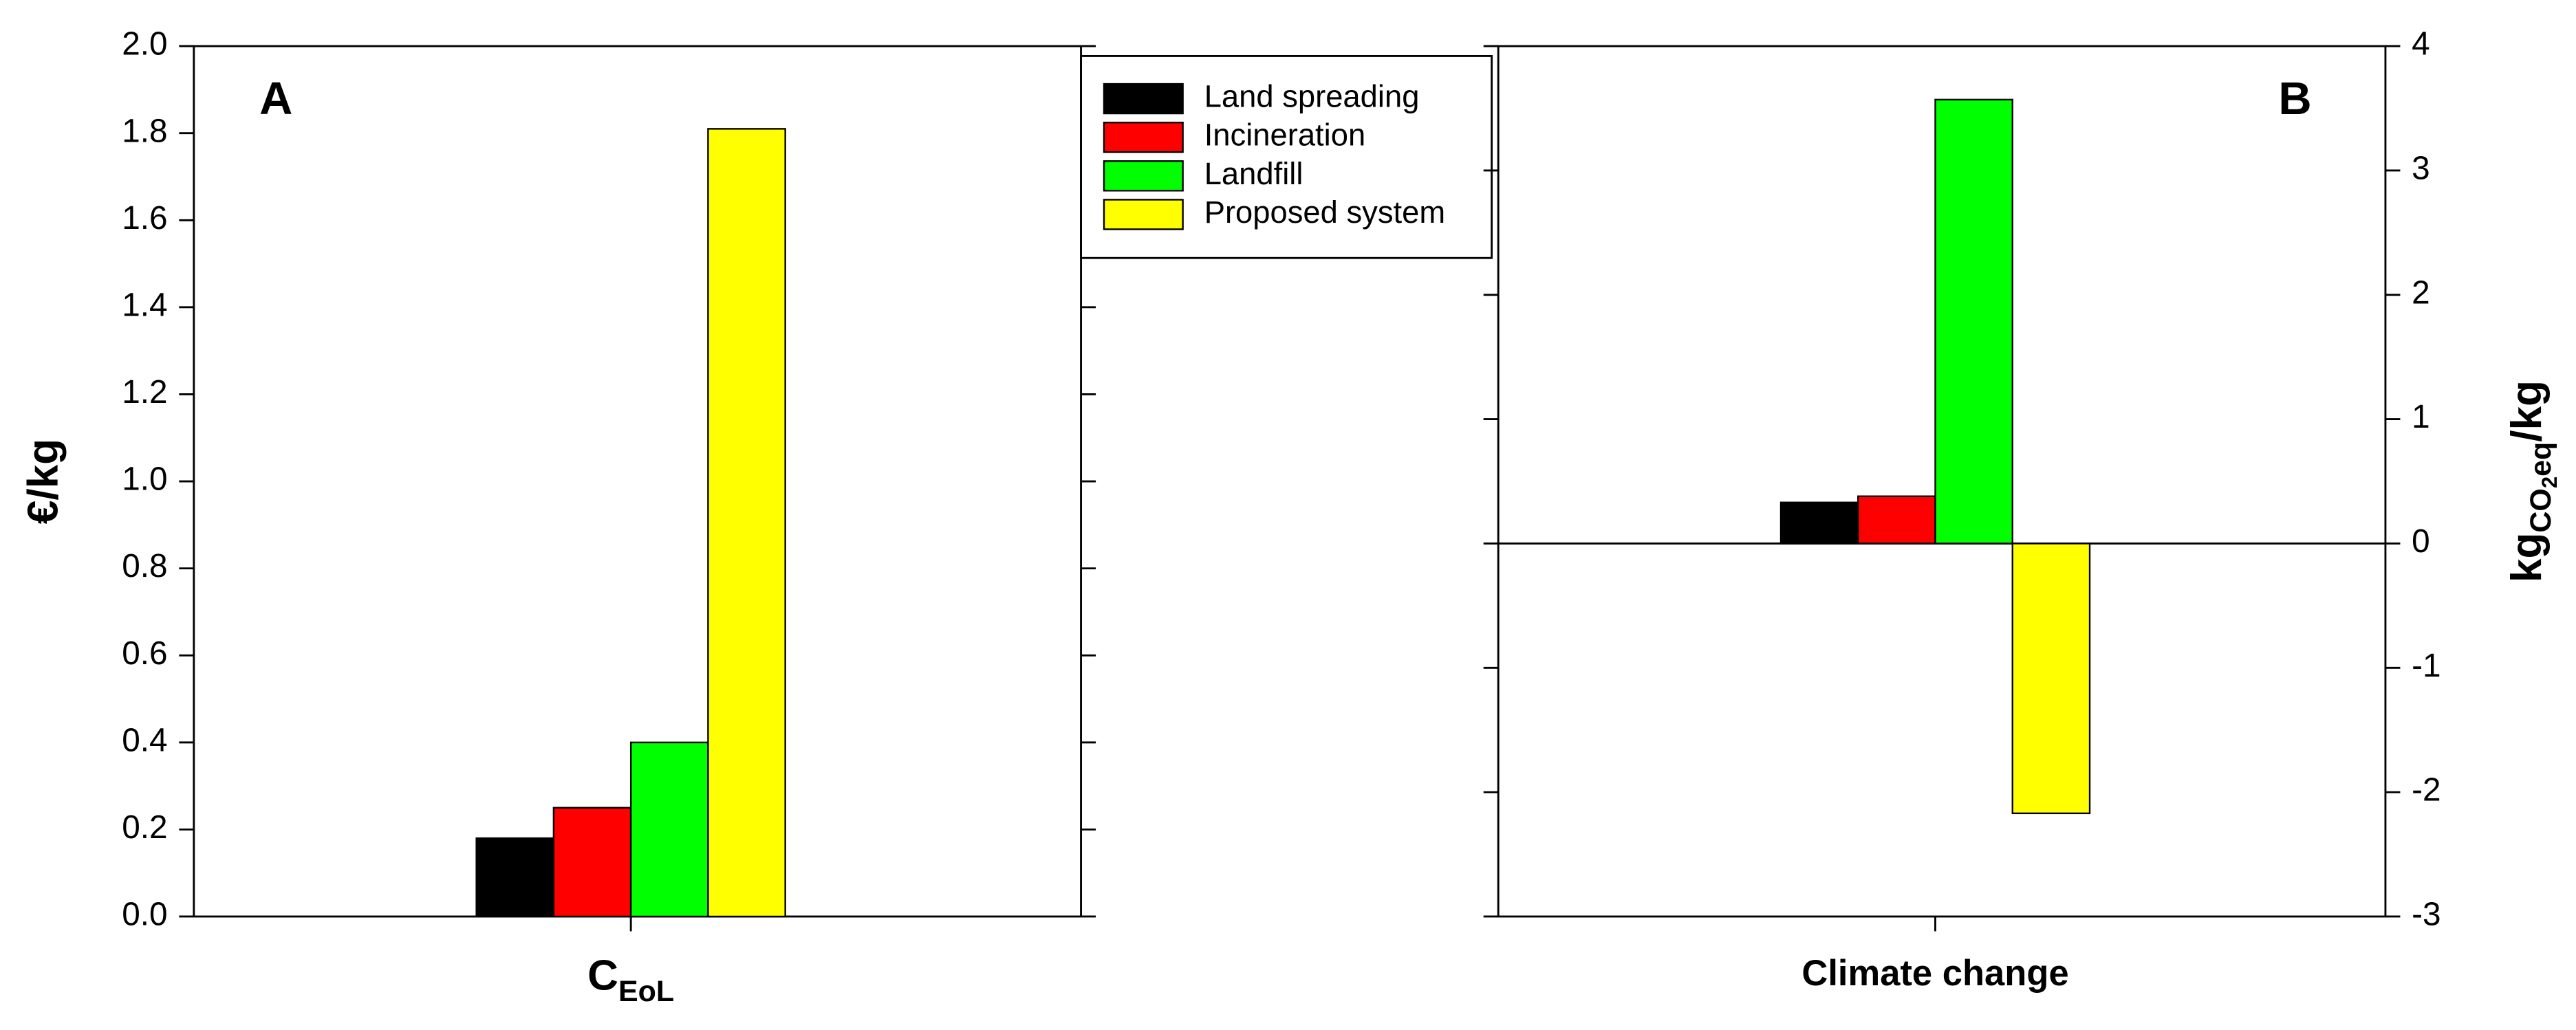 This screenshot has width=2576, height=1030. Describe the element at coordinates (144, 566) in the screenshot. I see `y-tick-label: 0.8` at that location.